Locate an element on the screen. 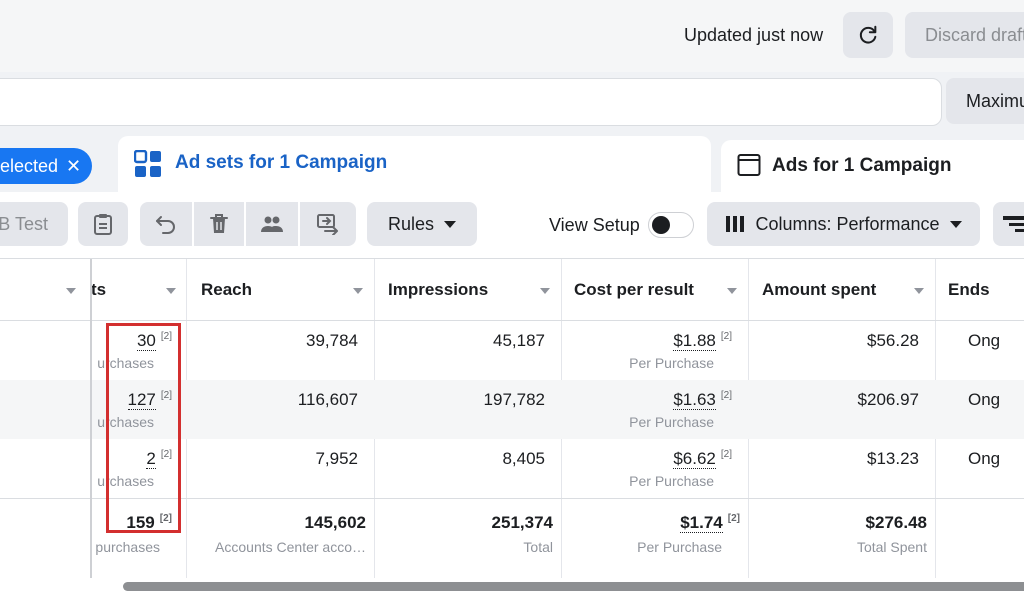 Image resolution: width=1024 pixels, height=615 pixels. selected-filter-pill: elected ✕ is located at coordinates (46, 166).